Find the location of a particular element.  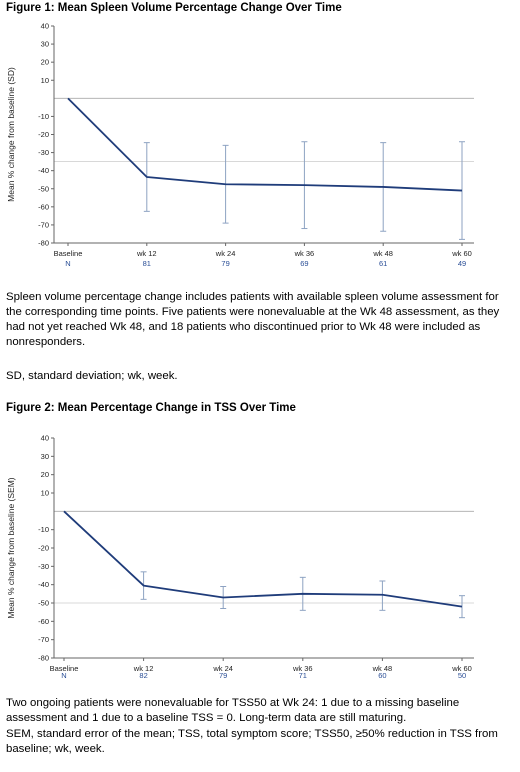

n-value: 82 is located at coordinates (143, 675).